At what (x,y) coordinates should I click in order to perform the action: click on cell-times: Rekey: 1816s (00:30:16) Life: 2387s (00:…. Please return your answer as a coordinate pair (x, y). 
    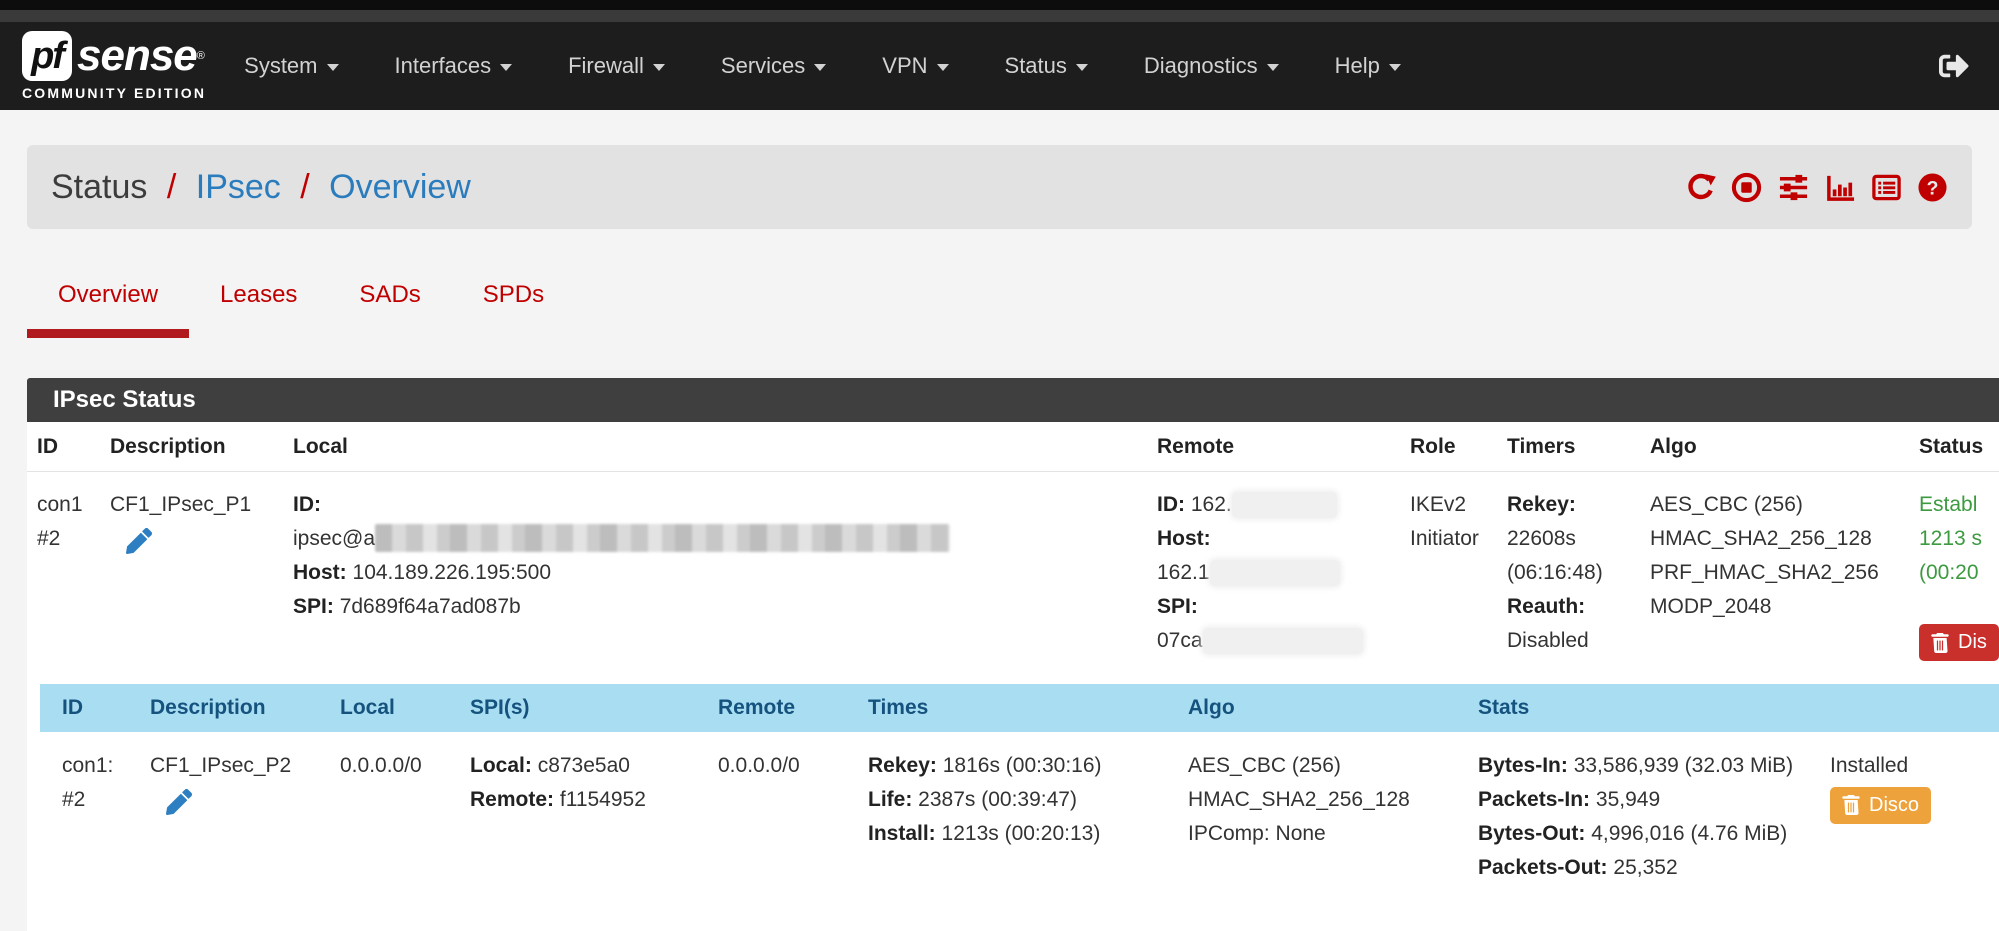
    Looking at the image, I should click on (985, 799).